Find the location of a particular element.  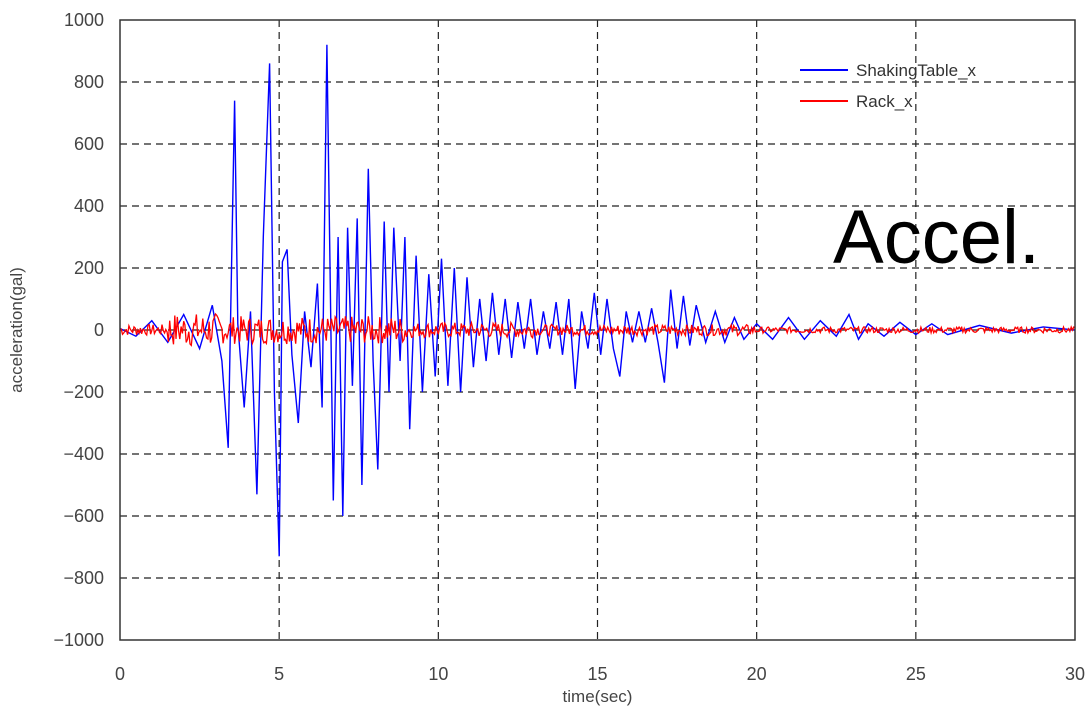

x-tick-label: 25 is located at coordinates (916, 674).